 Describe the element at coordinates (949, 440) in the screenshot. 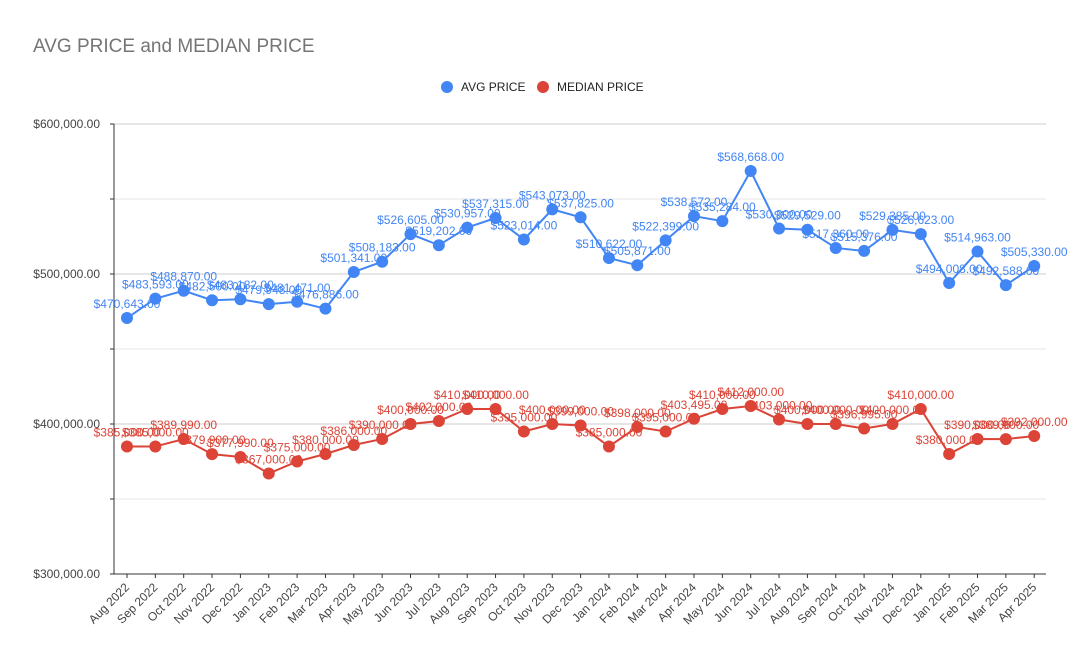

I see `data-label-median-price: $380,000.00` at that location.